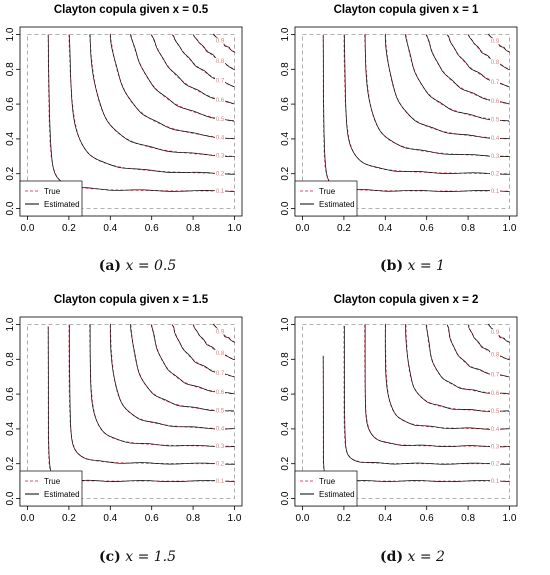 This screenshot has height=575, width=550. Describe the element at coordinates (495, 412) in the screenshot. I see `contour-level-label: 0.5` at that location.